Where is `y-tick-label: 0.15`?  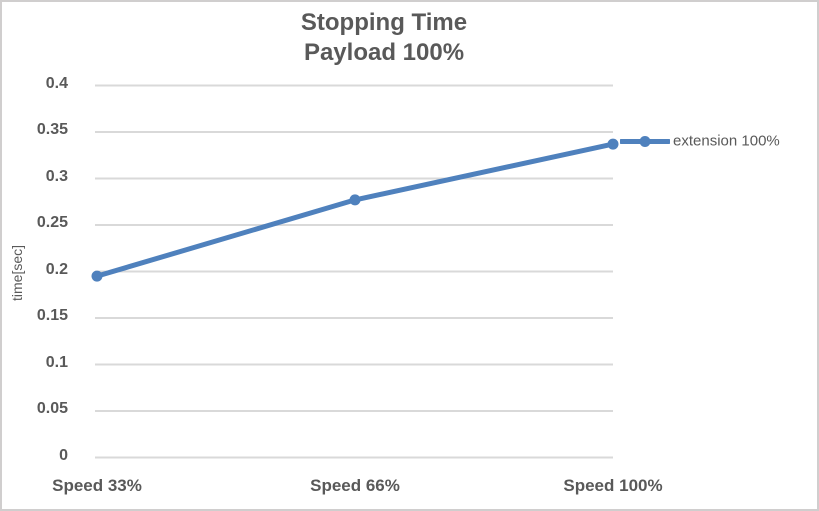
y-tick-label: 0.15 is located at coordinates (52, 315).